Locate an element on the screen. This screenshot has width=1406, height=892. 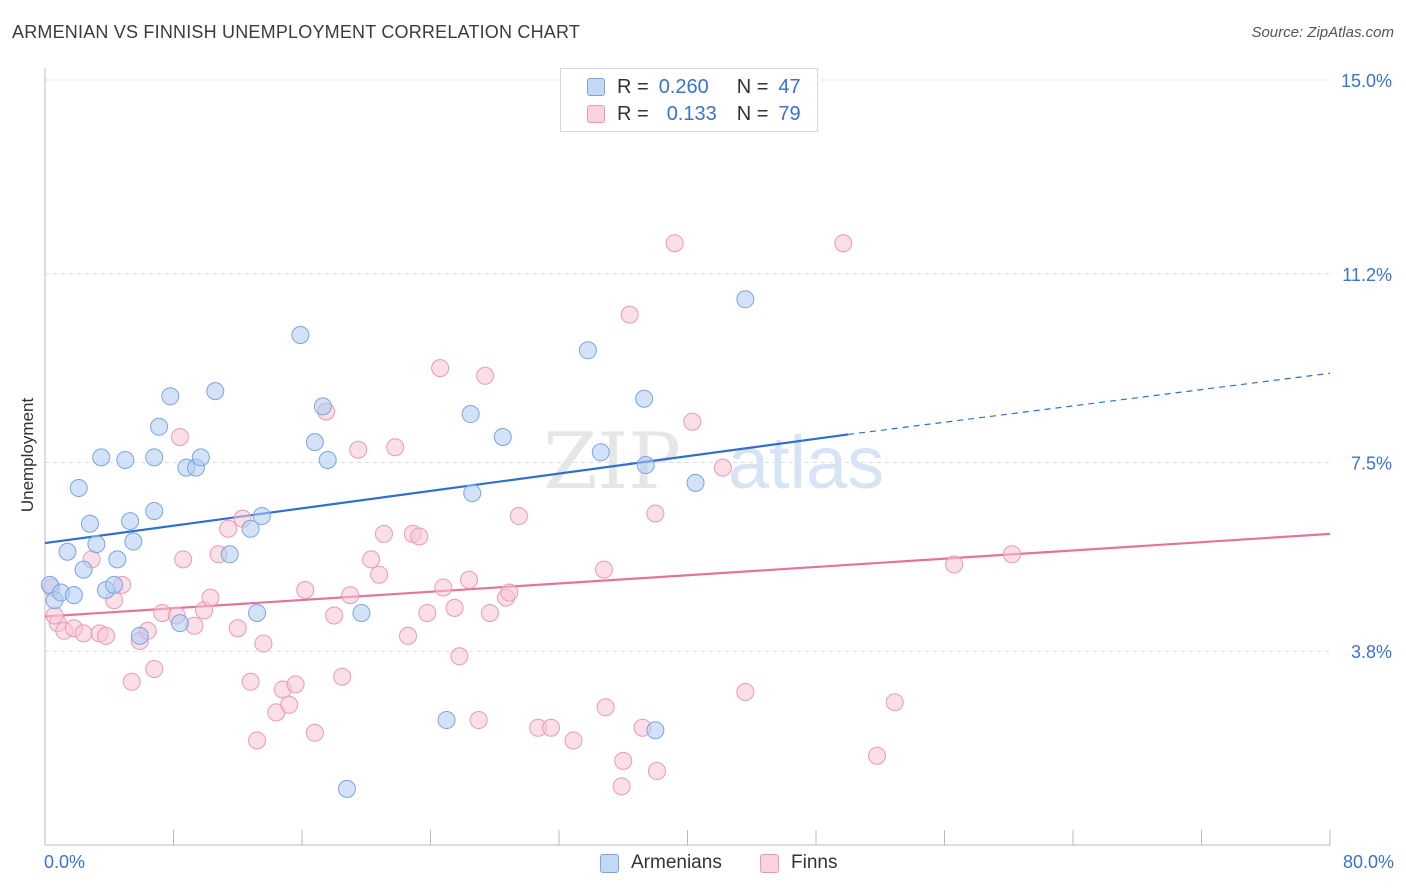
y-axis-label: Unemployment is located at coordinates (27, 455).